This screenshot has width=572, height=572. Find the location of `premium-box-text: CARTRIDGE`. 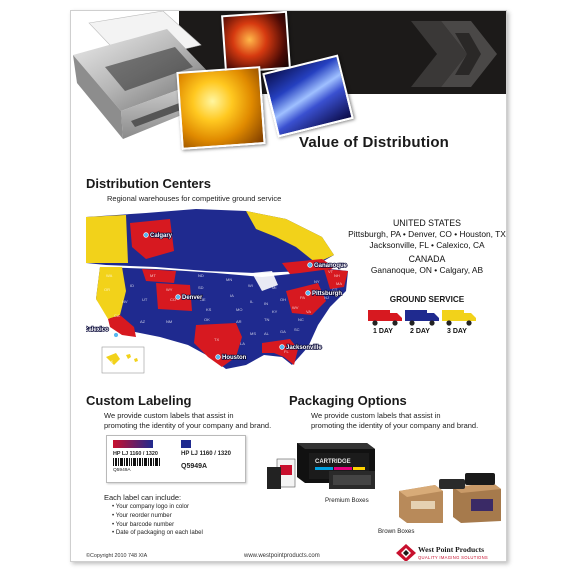

premium-box-text: CARTRIDGE is located at coordinates (333, 462).